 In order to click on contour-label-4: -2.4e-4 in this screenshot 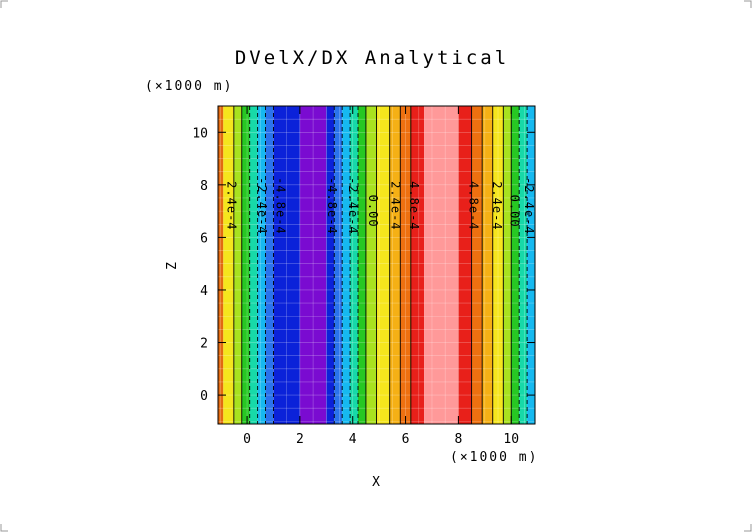, I will do `click(353, 206)`.